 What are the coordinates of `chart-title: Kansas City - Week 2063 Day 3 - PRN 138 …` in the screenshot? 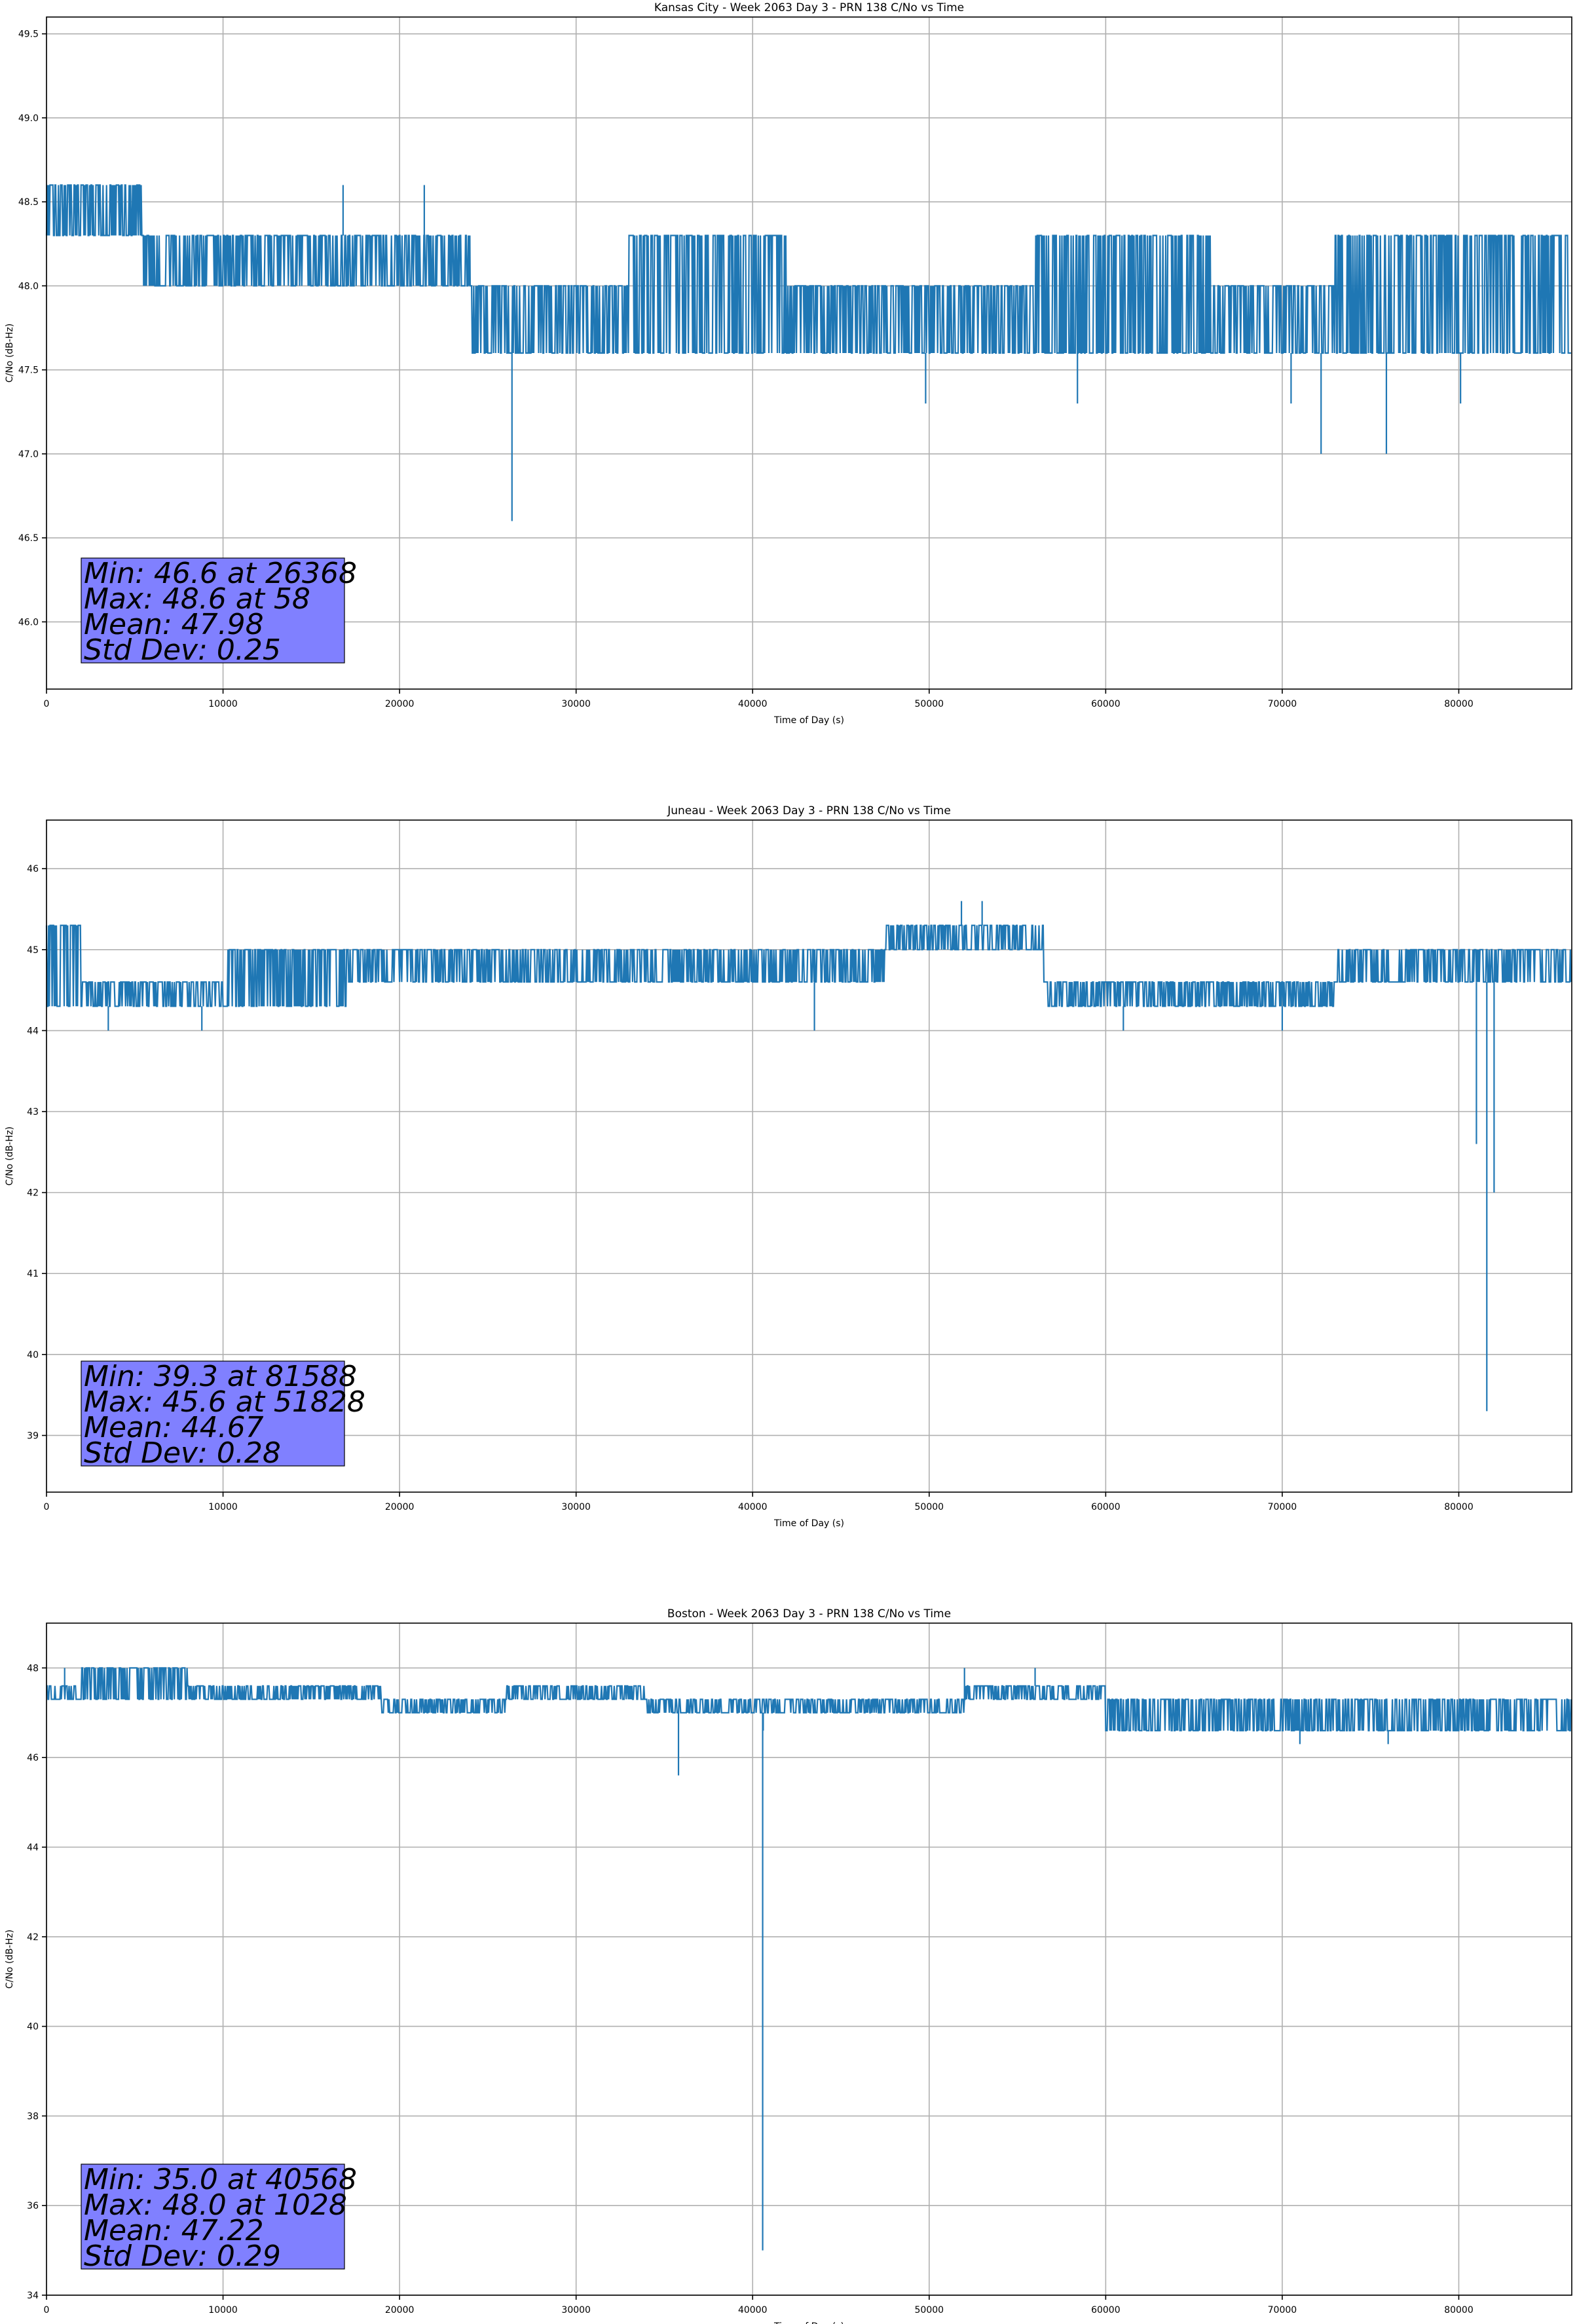 It's located at (809, 7).